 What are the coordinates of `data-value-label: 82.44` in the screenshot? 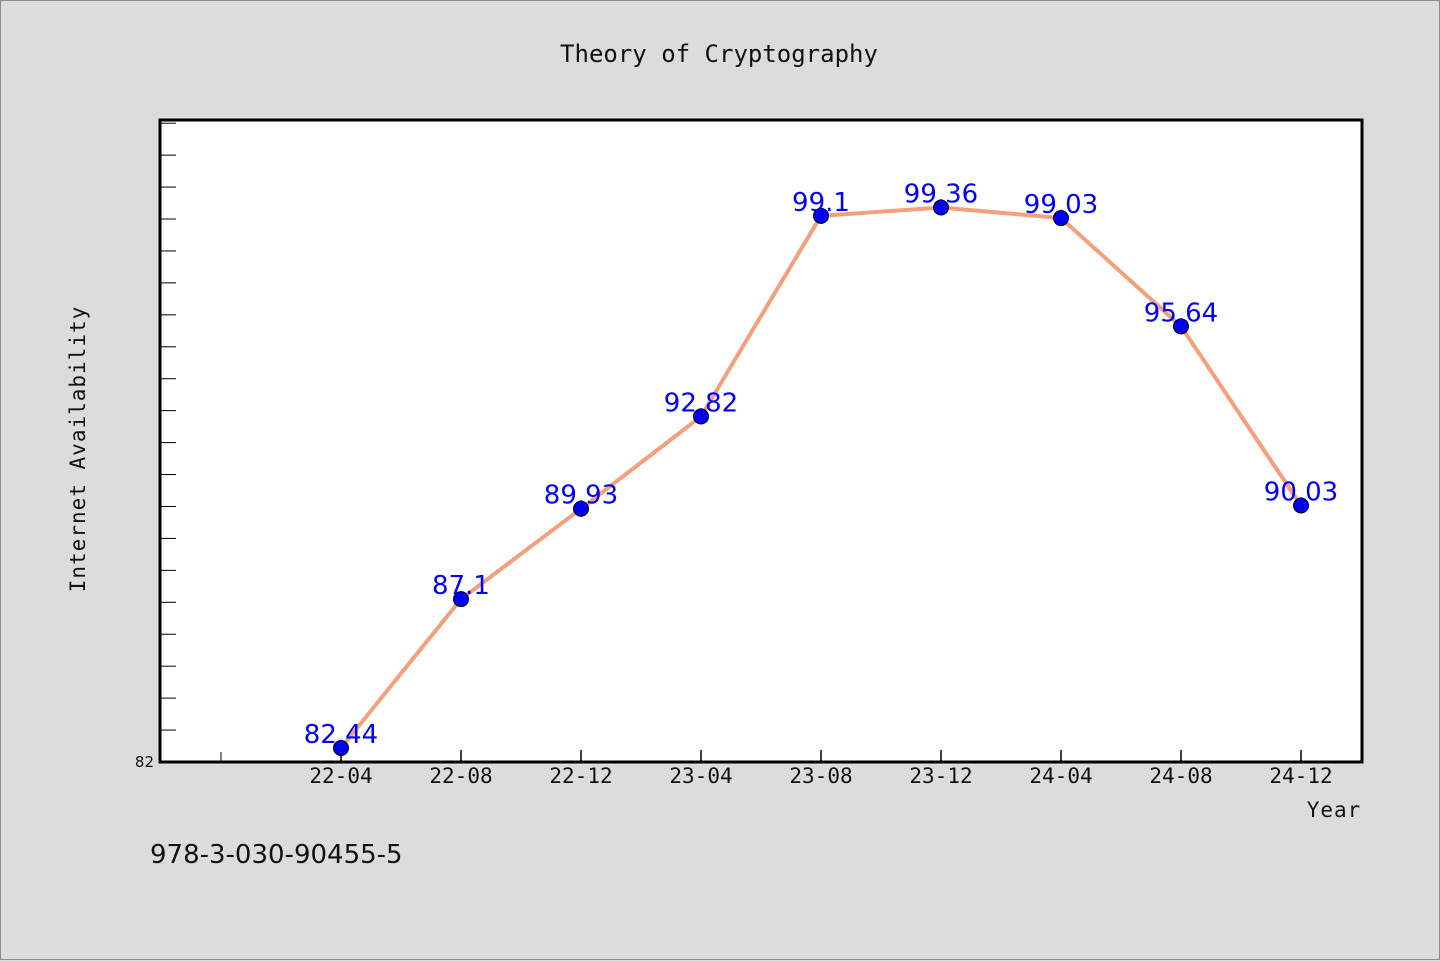 It's located at (341, 735).